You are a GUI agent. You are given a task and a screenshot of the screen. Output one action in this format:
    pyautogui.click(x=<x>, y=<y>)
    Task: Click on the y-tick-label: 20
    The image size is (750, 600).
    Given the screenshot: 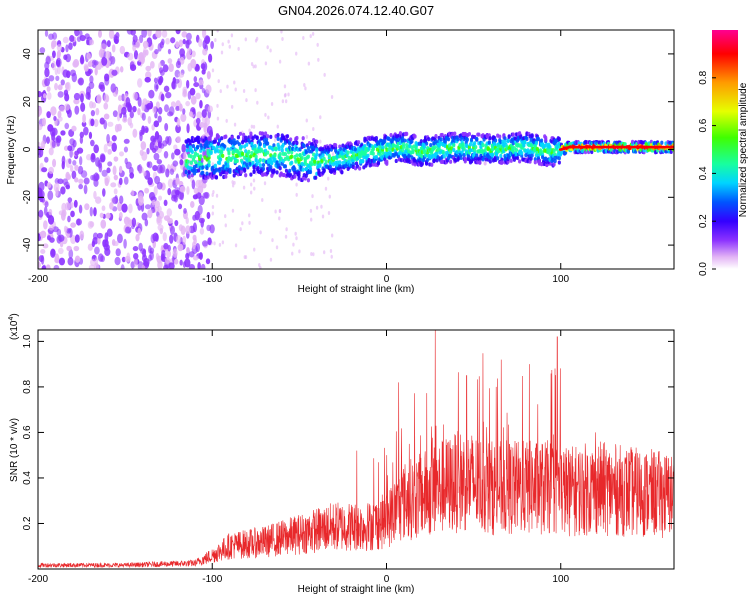 What is the action you would take?
    pyautogui.click(x=27, y=102)
    